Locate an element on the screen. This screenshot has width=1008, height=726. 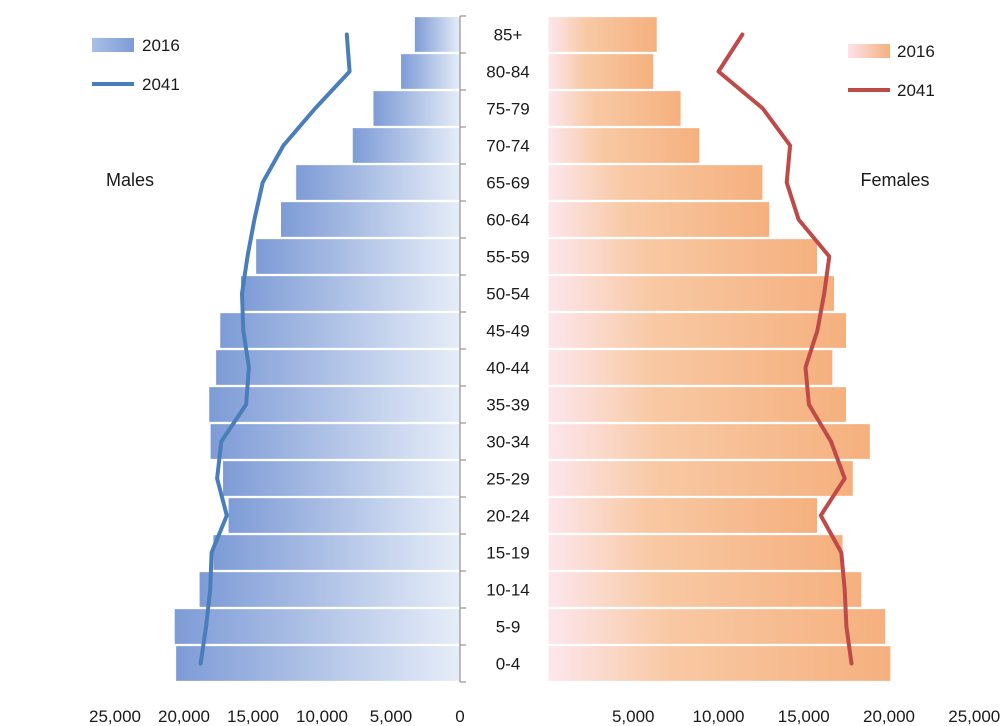
age-label-55-59: 55-59 is located at coordinates (507, 257).